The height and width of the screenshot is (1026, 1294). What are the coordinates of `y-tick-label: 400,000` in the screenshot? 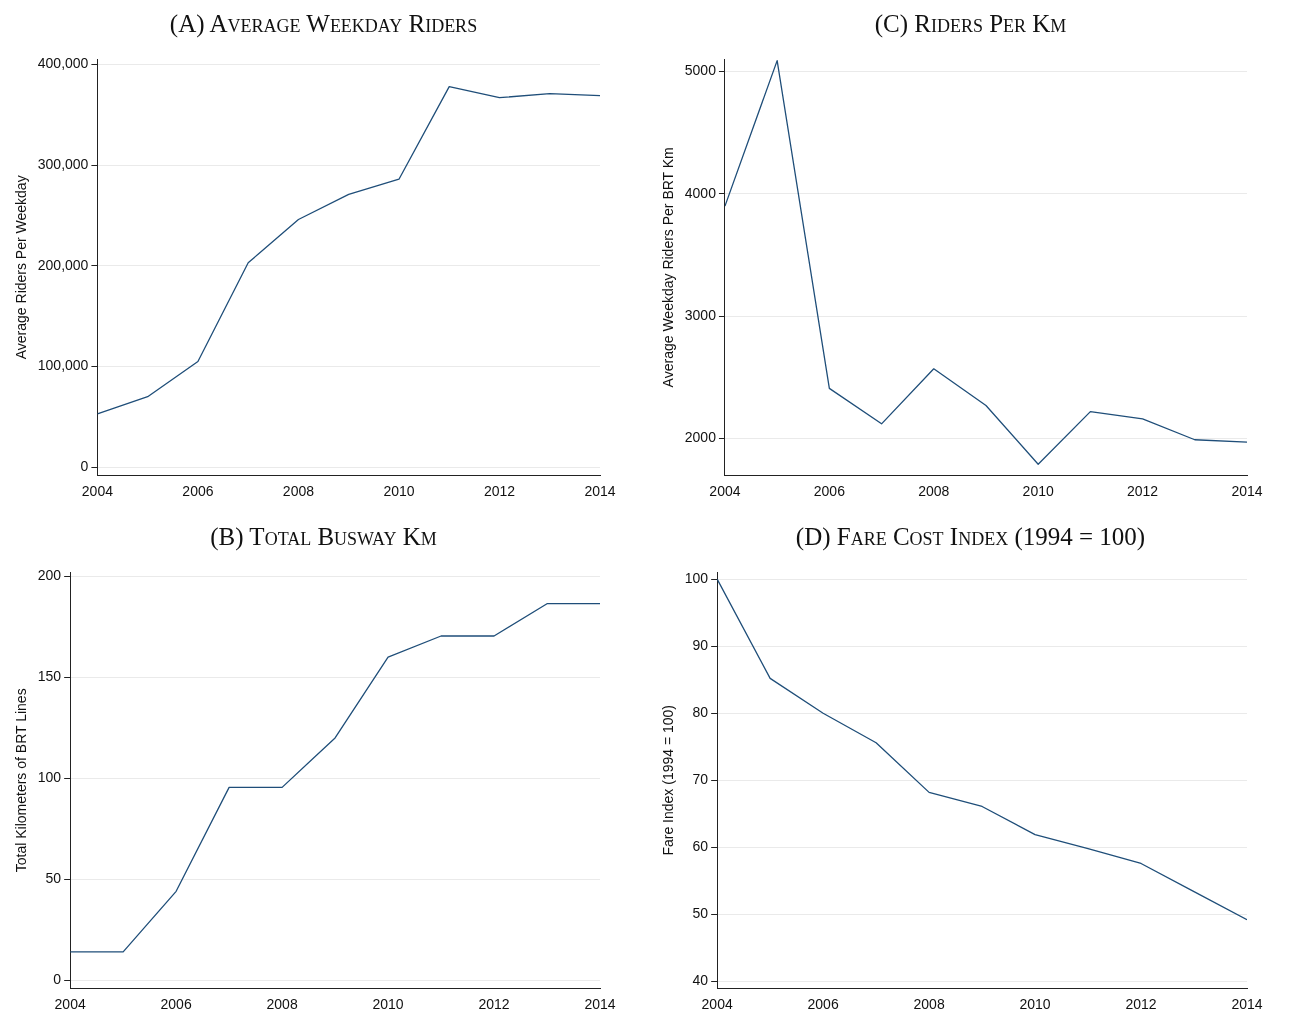 It's located at (63, 63).